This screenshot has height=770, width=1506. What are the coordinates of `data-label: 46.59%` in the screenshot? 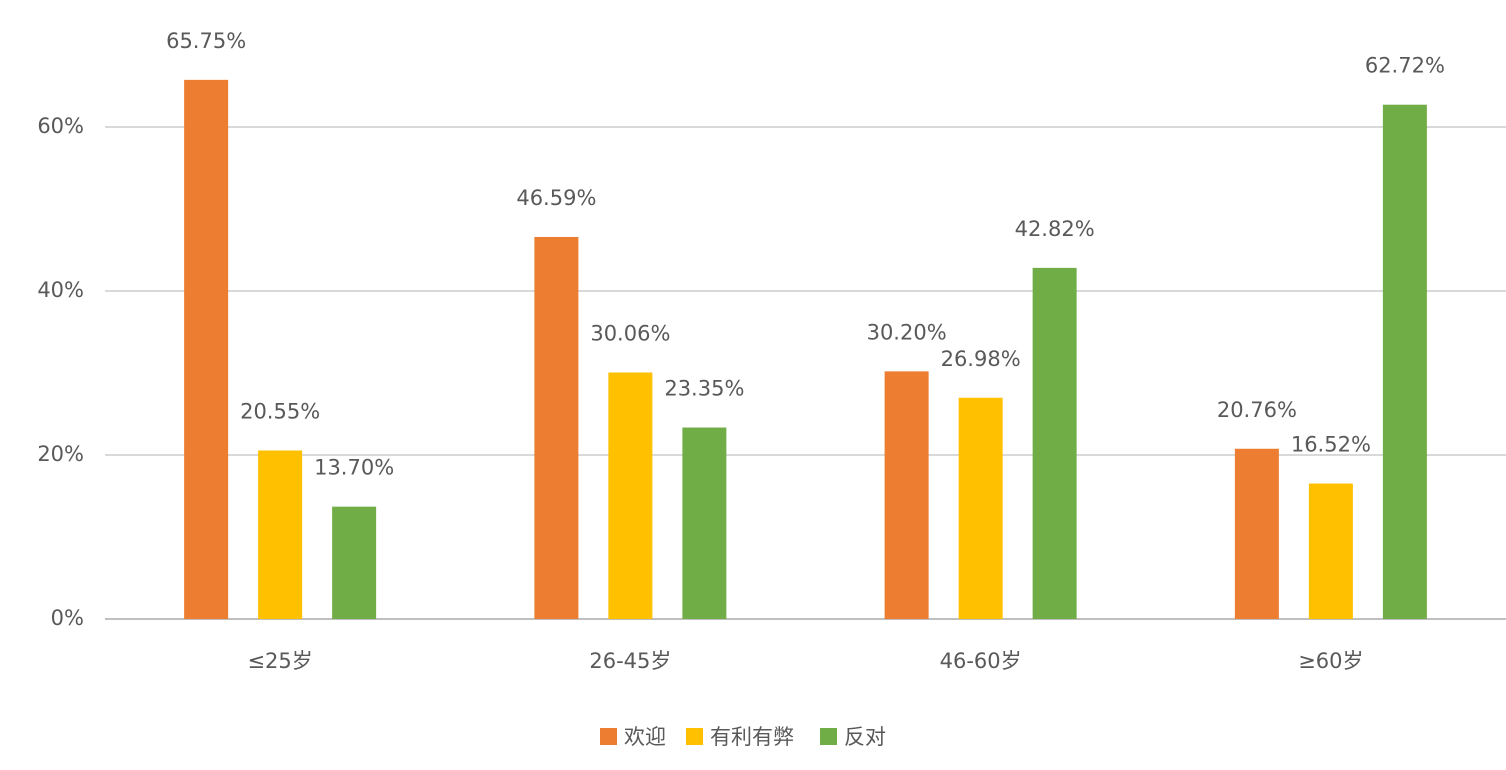 It's located at (556, 198).